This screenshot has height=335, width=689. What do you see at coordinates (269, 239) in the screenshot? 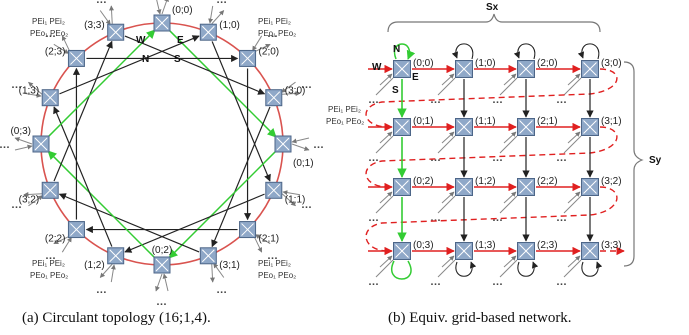
I see `node-label: (2;1)` at bounding box center [269, 239].